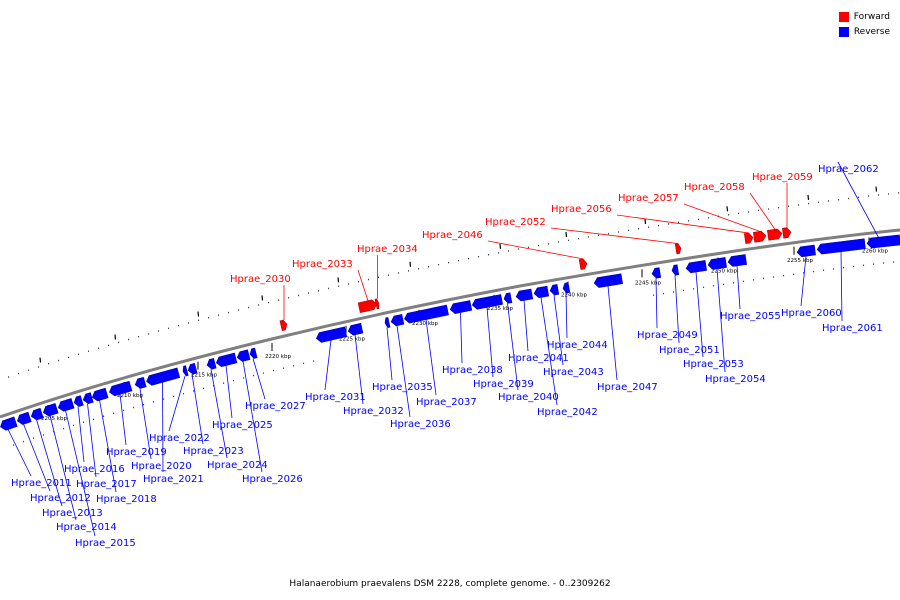  I want to click on kbp-tick-label: 2220 kbp, so click(278, 357).